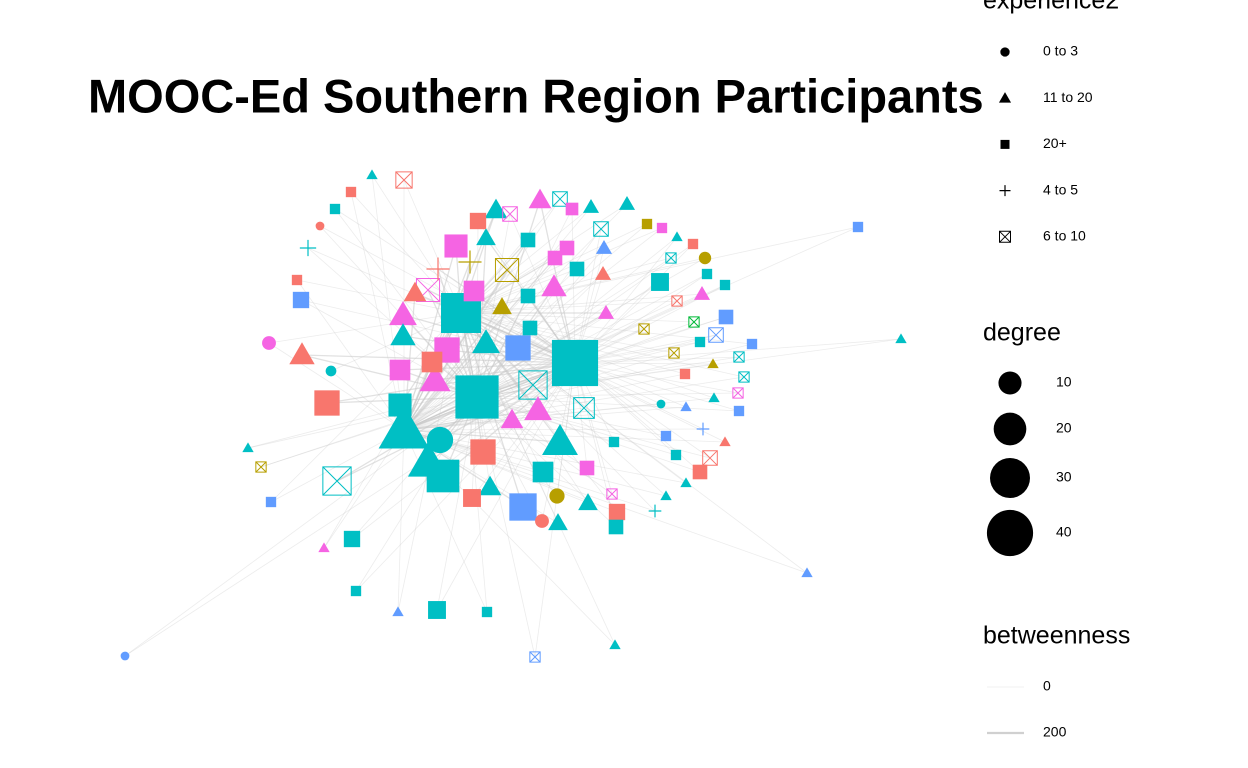 This screenshot has height=768, width=1248. What do you see at coordinates (1022, 333) in the screenshot?
I see `legend-title: degree` at bounding box center [1022, 333].